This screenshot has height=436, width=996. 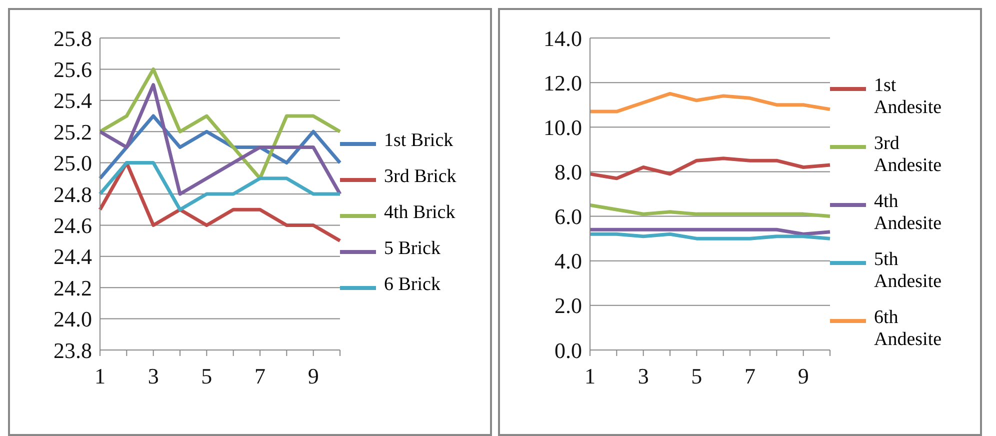 I want to click on y-tick-label: 23.8, so click(x=73, y=350).